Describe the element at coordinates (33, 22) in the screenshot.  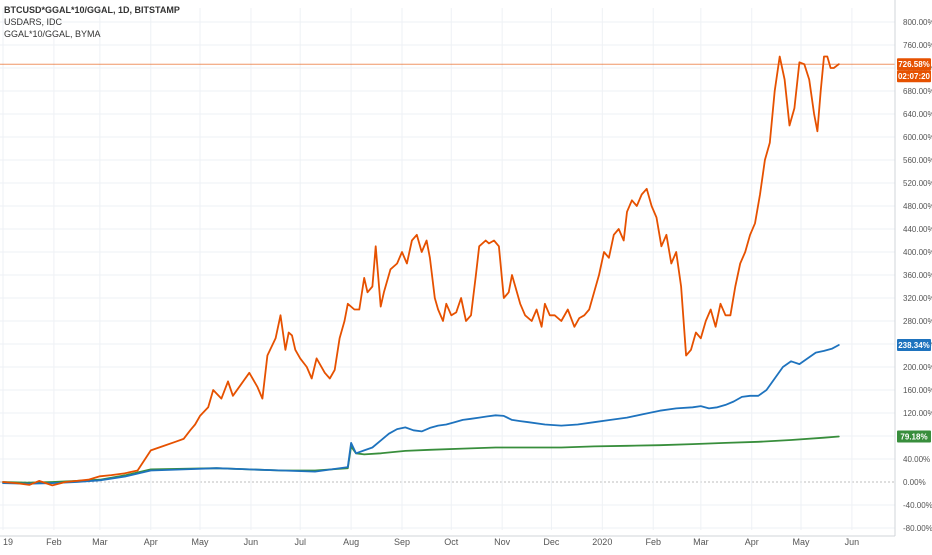
I see `legend-usdars-series: USDARS, IDC` at that location.